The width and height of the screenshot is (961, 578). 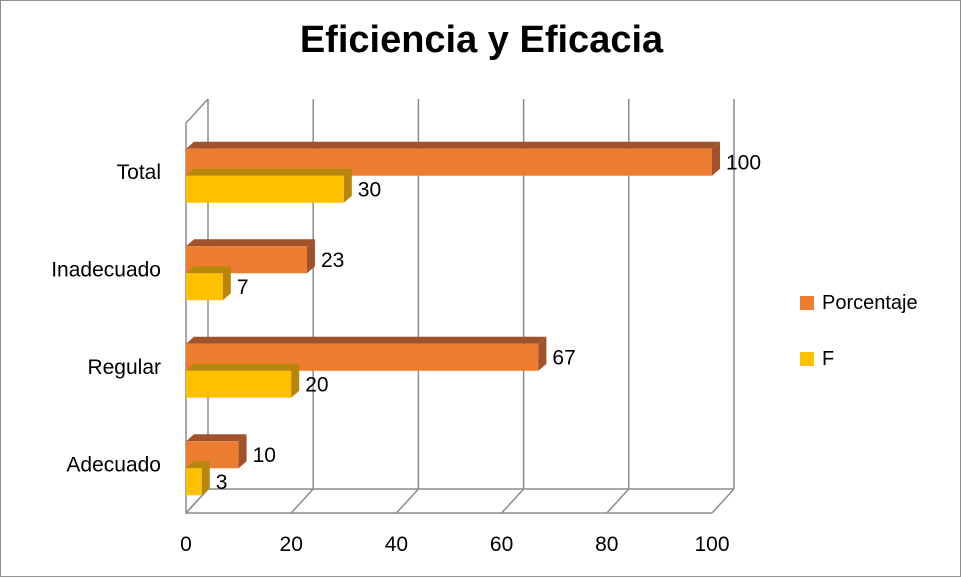 I want to click on x-tick-label-0: 0, so click(x=186, y=544).